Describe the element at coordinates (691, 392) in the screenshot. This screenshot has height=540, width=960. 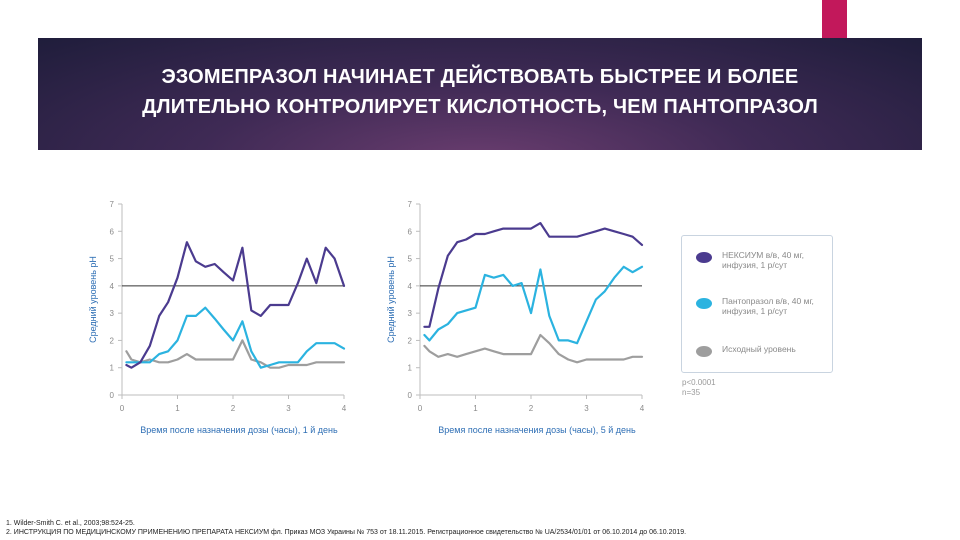
I see `sample-size: n=35` at that location.